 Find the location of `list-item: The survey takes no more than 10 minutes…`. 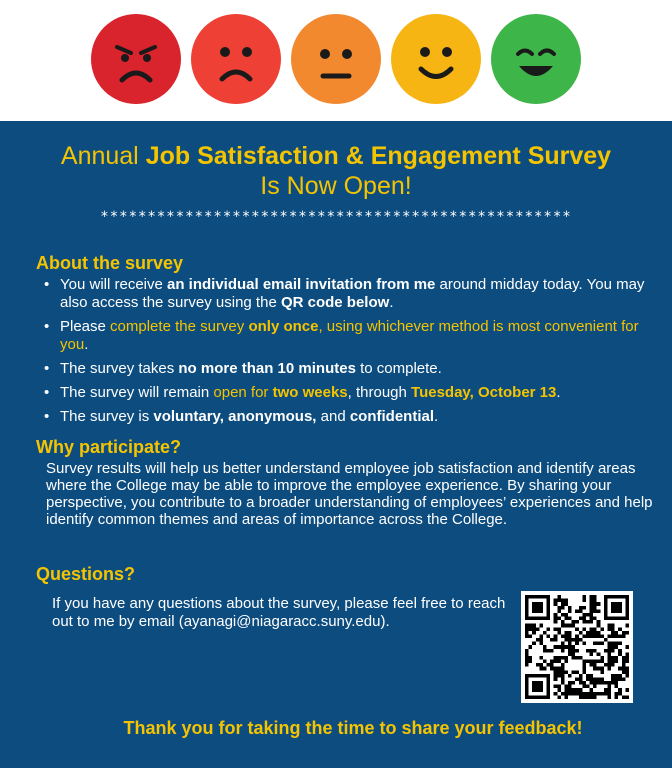

list-item: The survey takes no more than 10 minutes… is located at coordinates (346, 369).